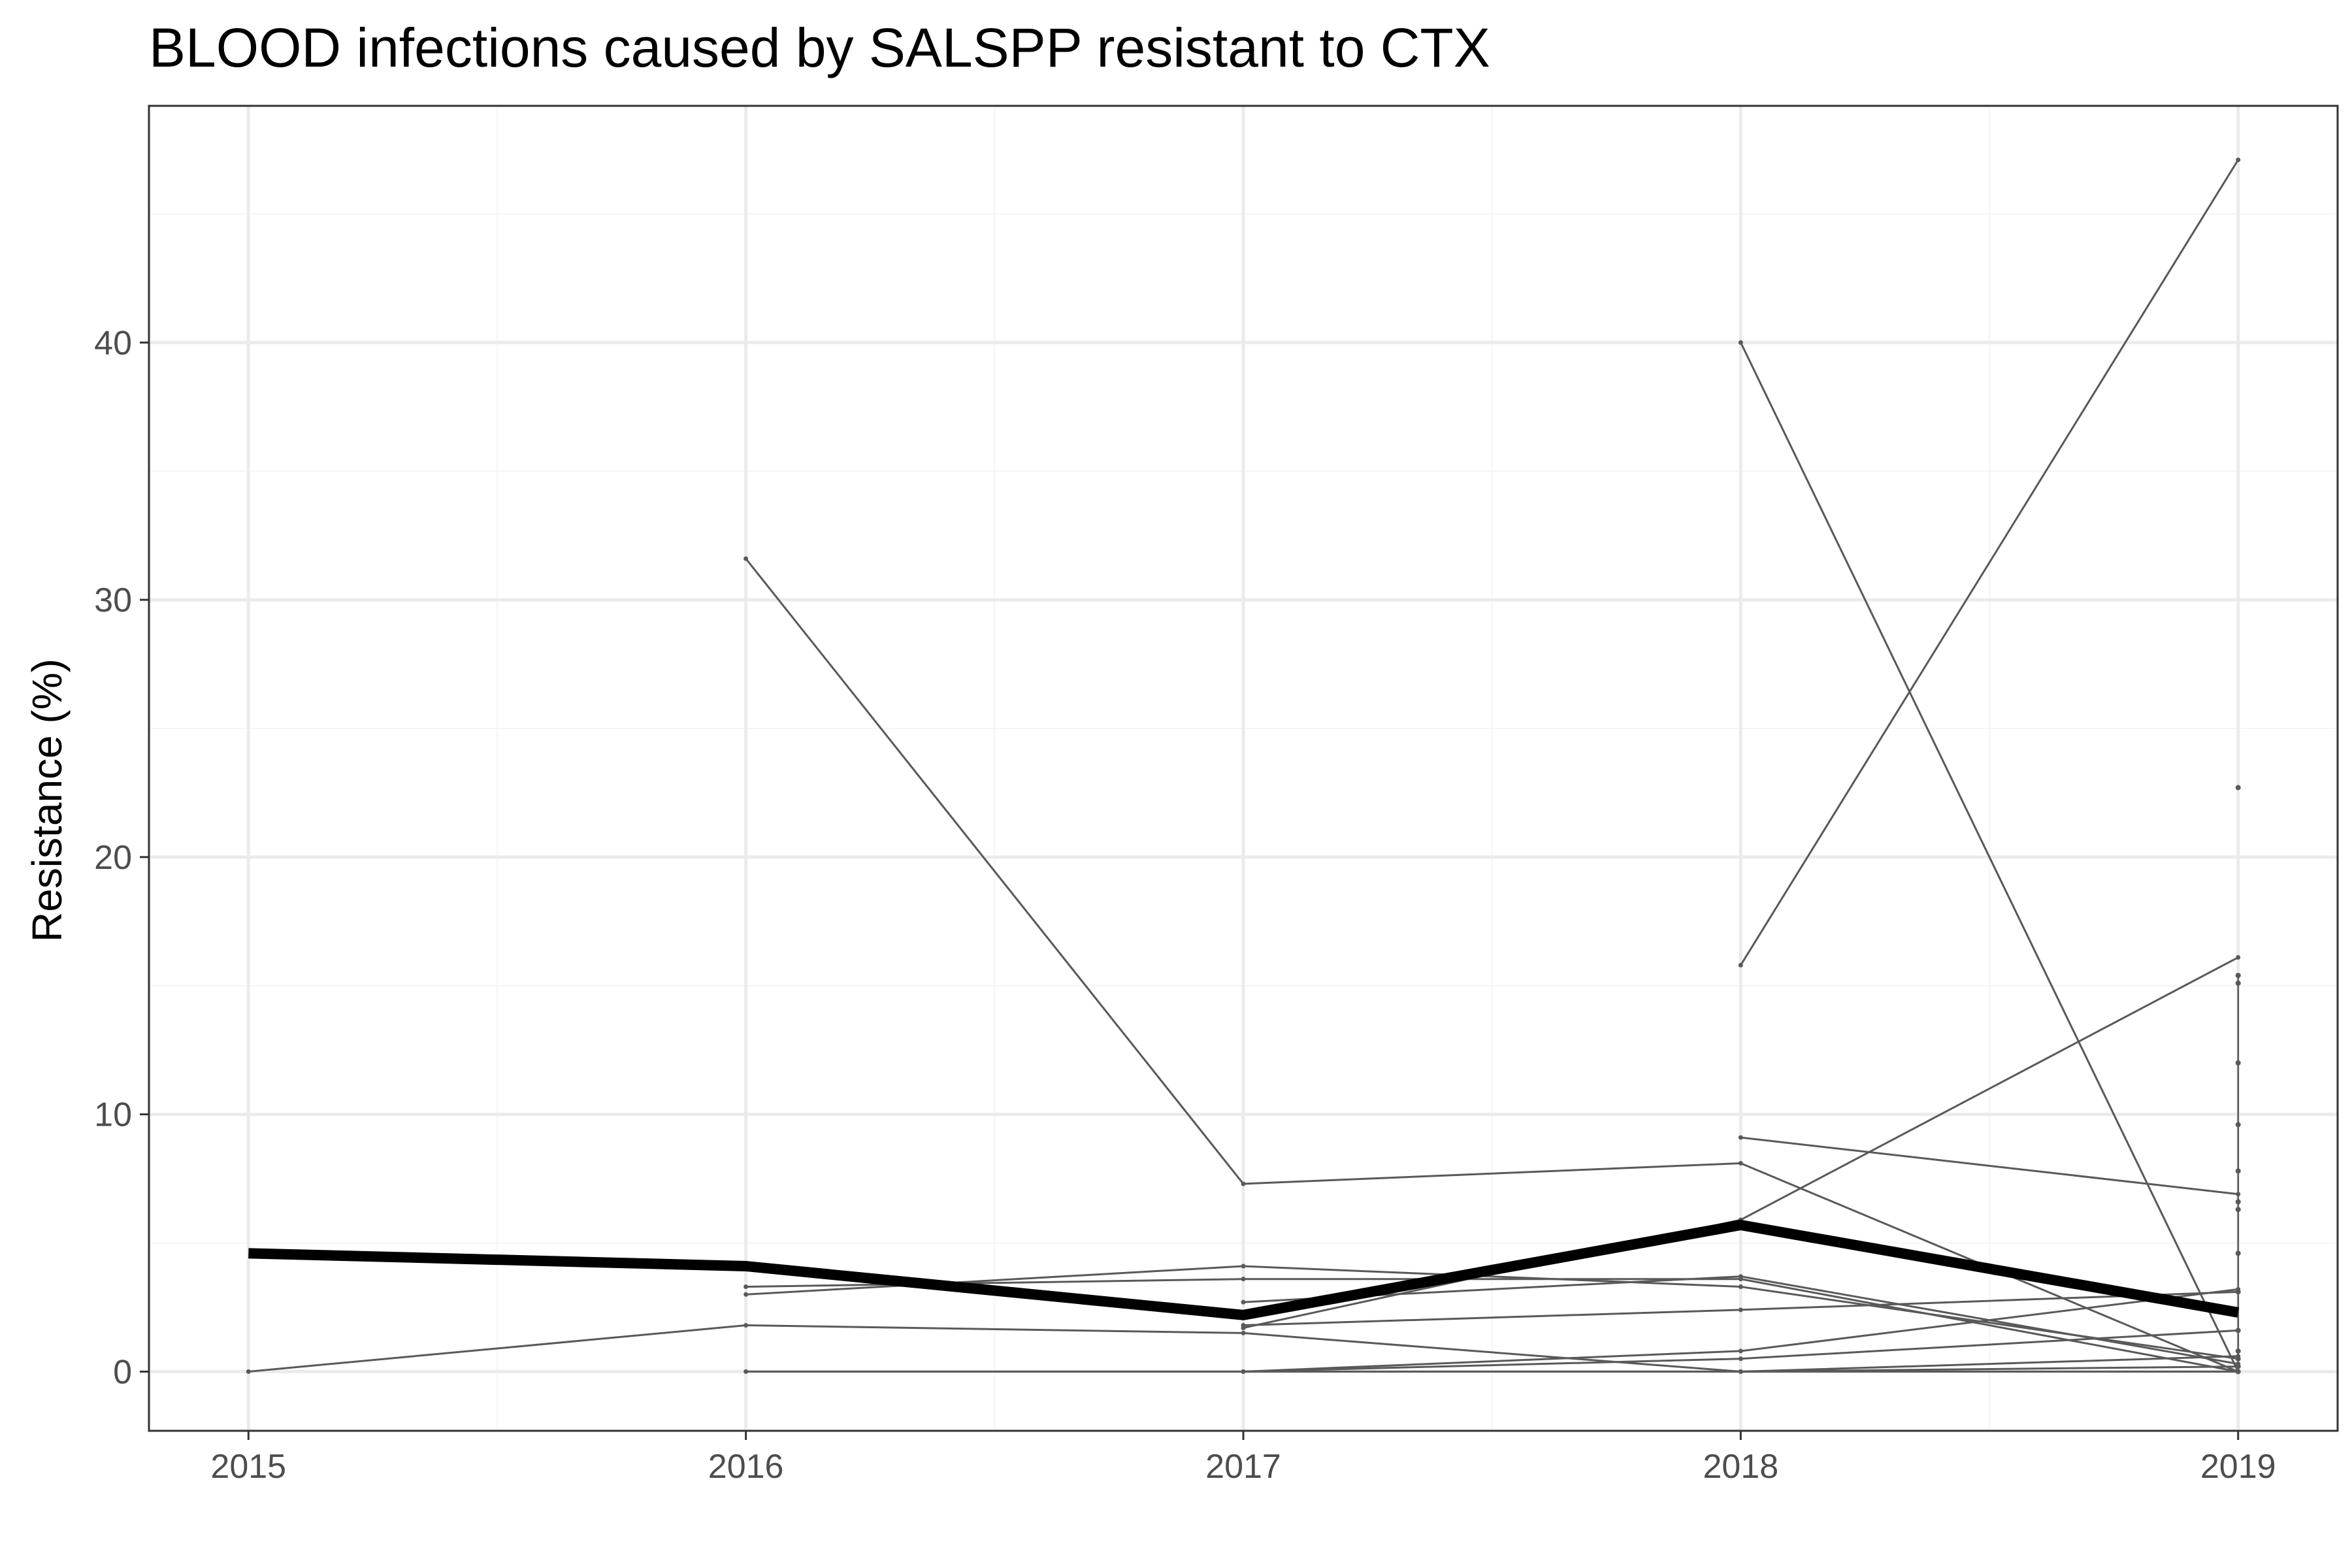 The height and width of the screenshot is (1568, 2352). What do you see at coordinates (746, 1467) in the screenshot?
I see `x-tick-label: 2016` at bounding box center [746, 1467].